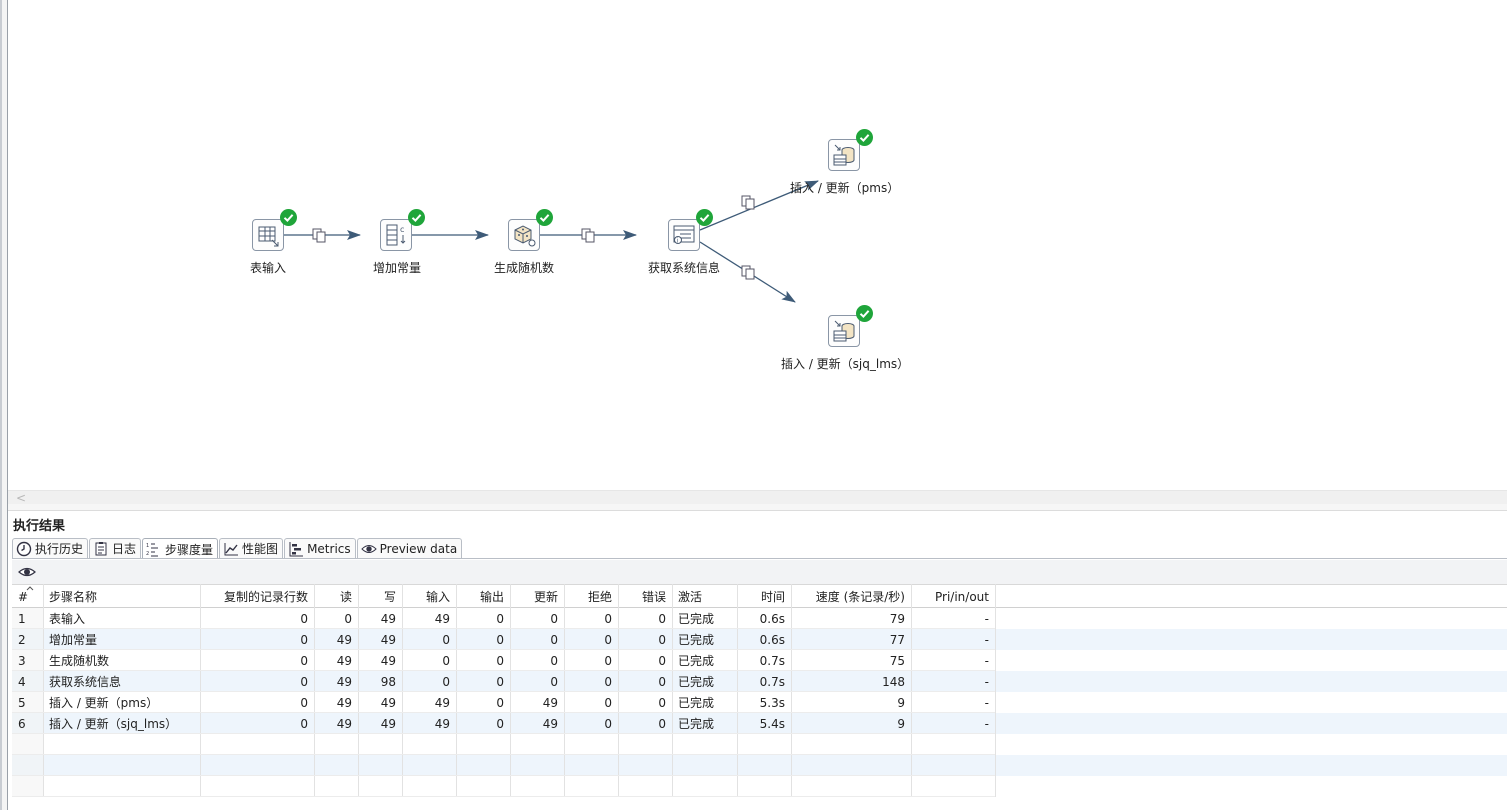  I want to click on list-numbered-icon: 12, so click(152, 550).